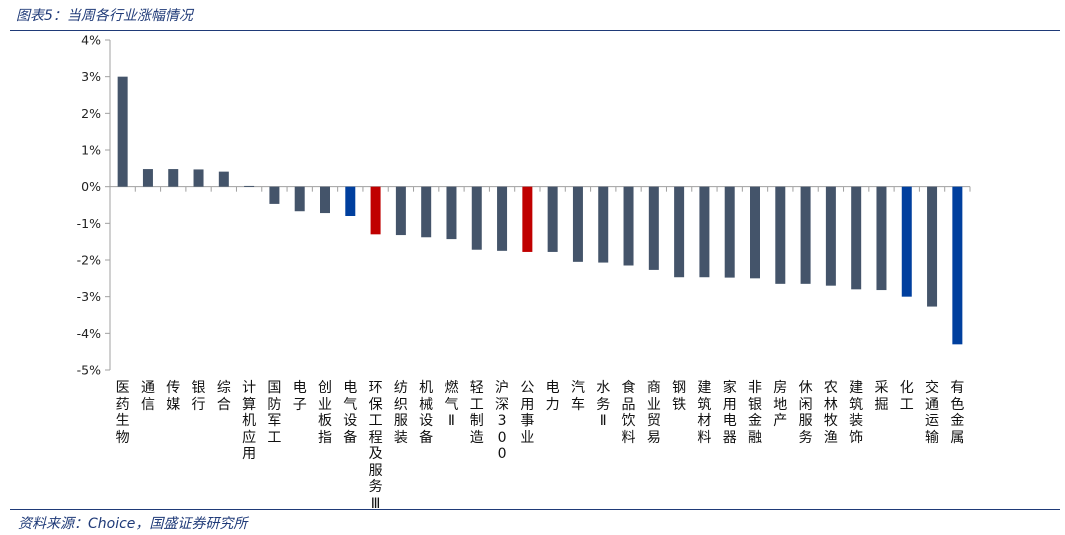 The height and width of the screenshot is (535, 1065). What do you see at coordinates (350, 413) in the screenshot?
I see `category-label: 电气设备` at bounding box center [350, 413].